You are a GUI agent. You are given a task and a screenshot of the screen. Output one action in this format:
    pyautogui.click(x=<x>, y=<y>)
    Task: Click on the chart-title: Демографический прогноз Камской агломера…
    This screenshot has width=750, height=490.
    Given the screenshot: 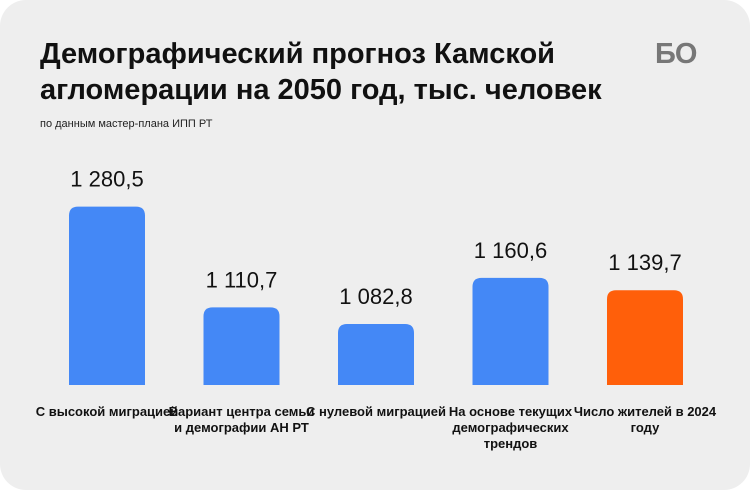 What is the action you would take?
    pyautogui.click(x=321, y=72)
    